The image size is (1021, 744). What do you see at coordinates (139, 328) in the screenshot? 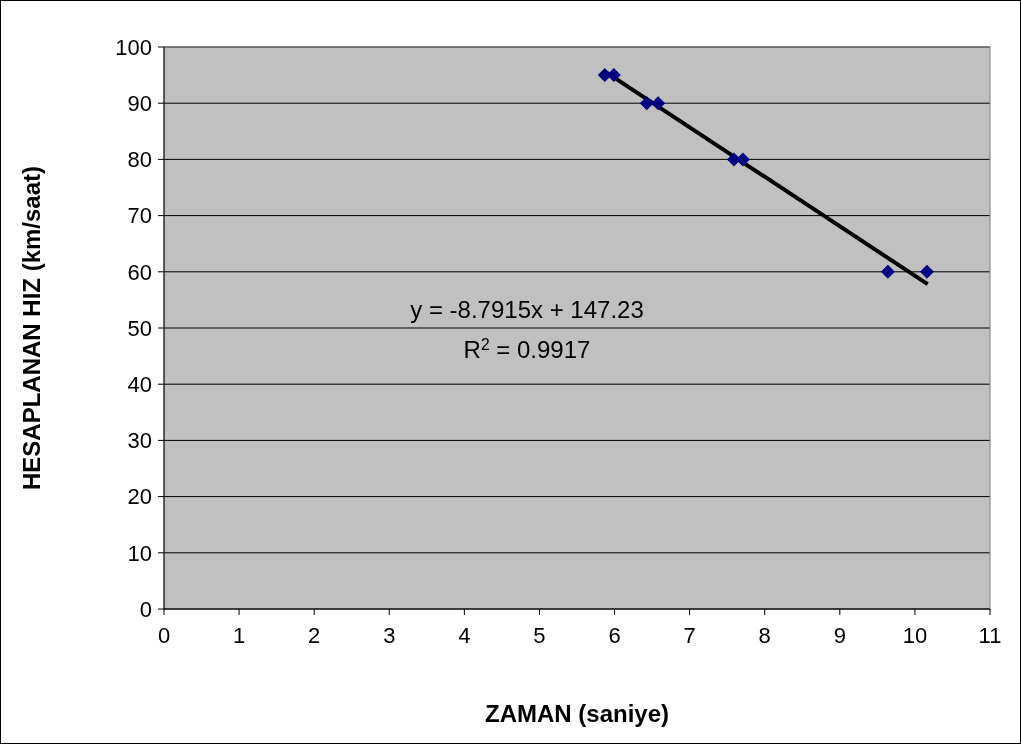
I see `y-tick-label: 50` at bounding box center [139, 328].